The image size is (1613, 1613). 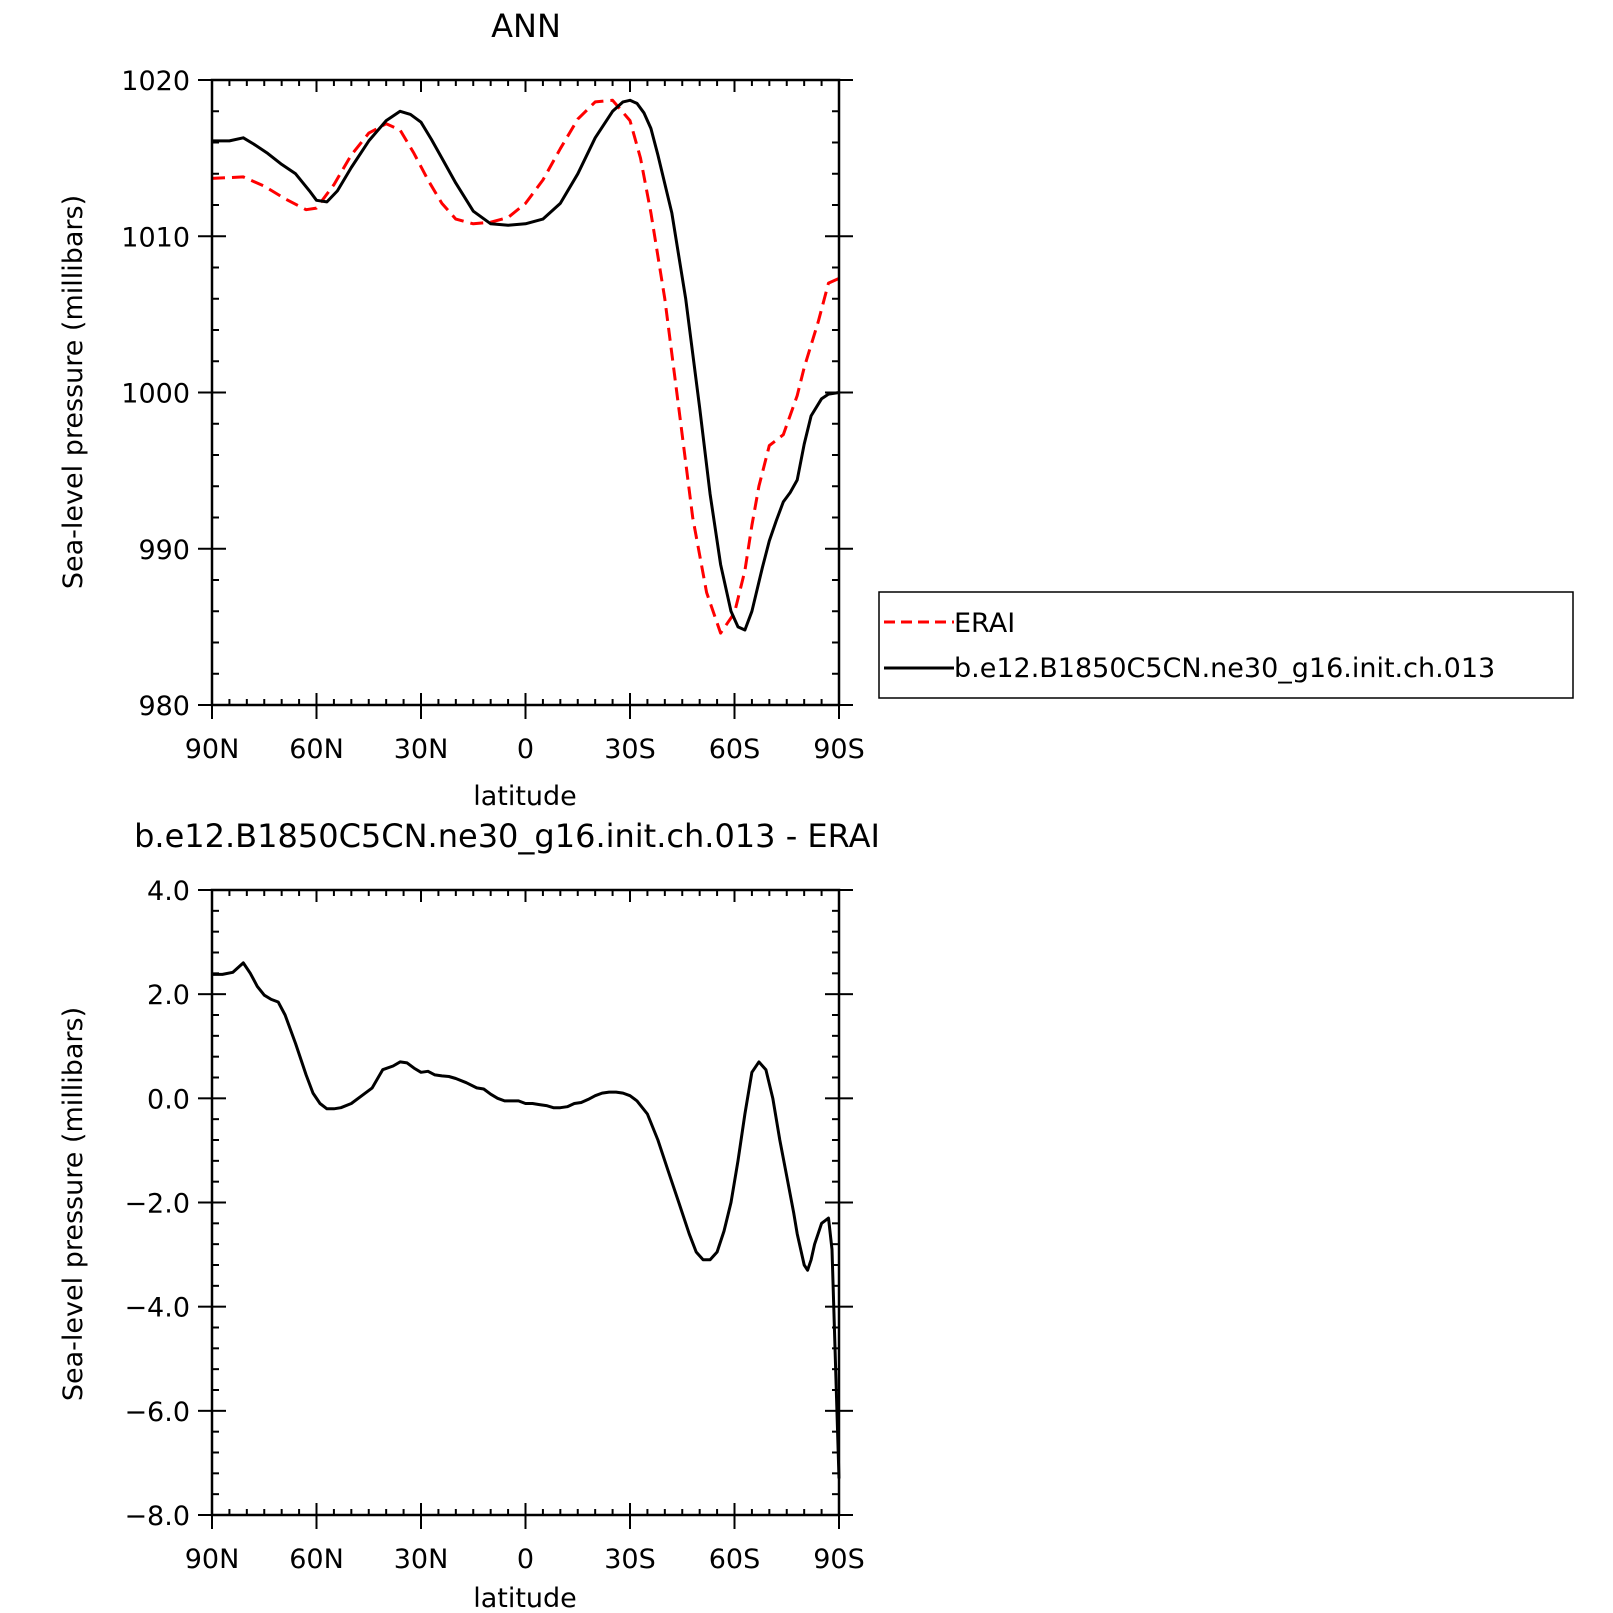 I want to click on y-tick-labels: 4.0 2.0 0.0 −2.0 −4.0 −6.0 −8.0, so click(x=157, y=1204).